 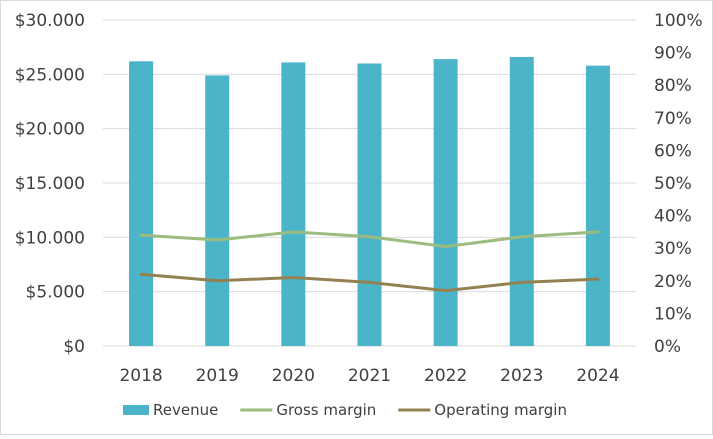 I want to click on right-tick-label: 60%, so click(x=673, y=151).